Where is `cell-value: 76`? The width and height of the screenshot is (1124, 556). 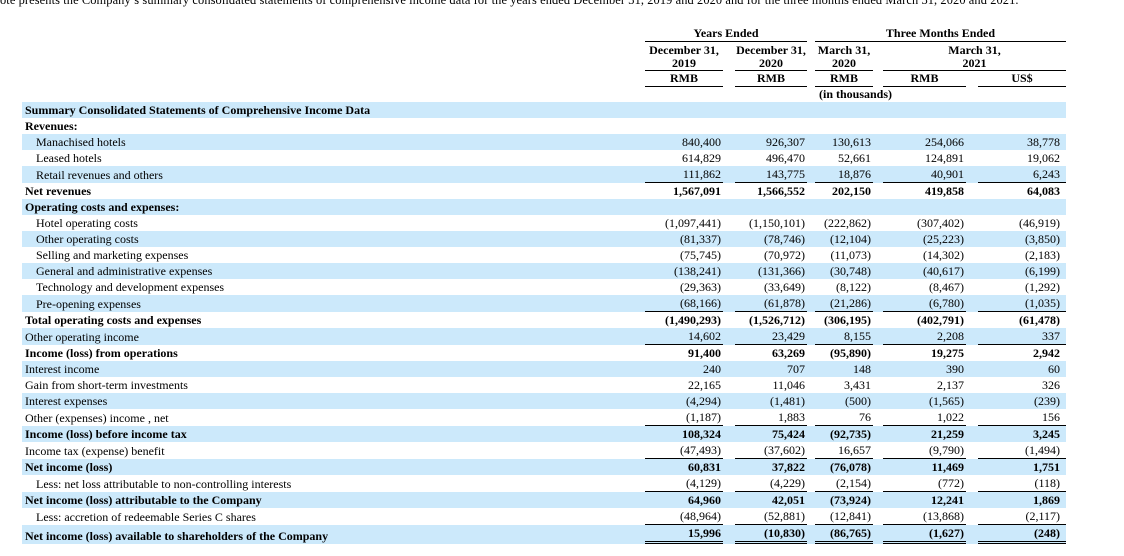
cell-value: 76 is located at coordinates (844, 417).